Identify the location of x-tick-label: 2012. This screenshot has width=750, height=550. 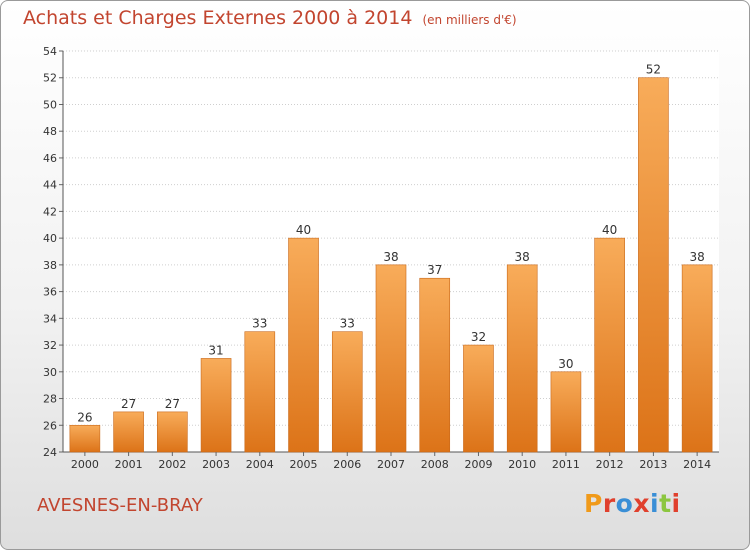
(610, 464).